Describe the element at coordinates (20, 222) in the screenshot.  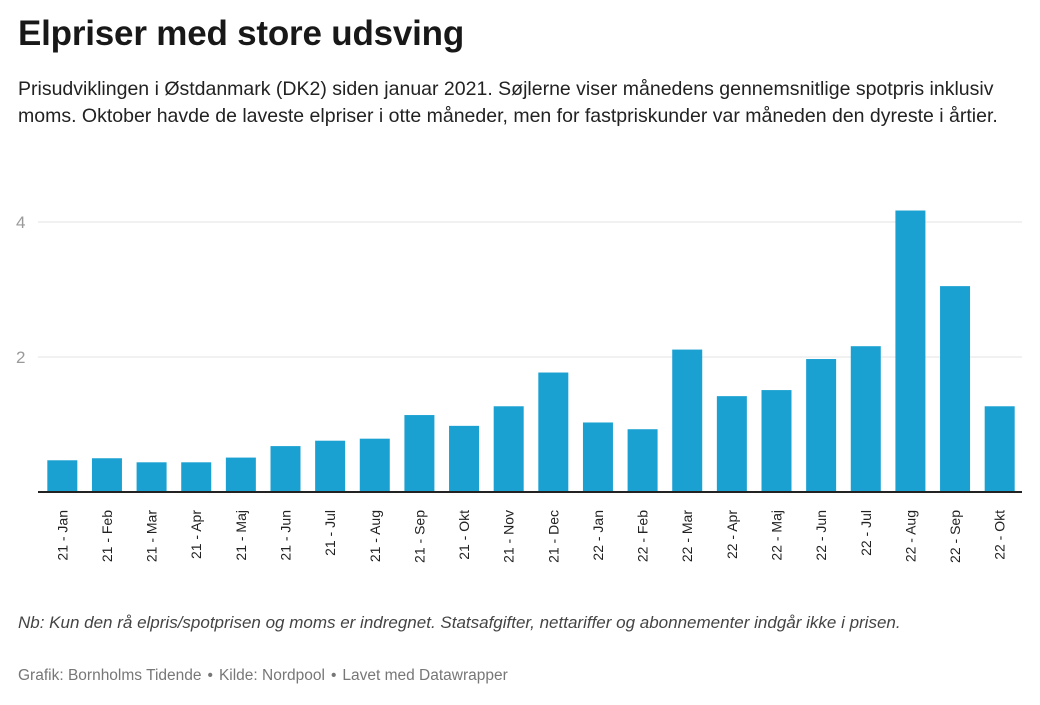
I see `y-tick-label: 4` at that location.